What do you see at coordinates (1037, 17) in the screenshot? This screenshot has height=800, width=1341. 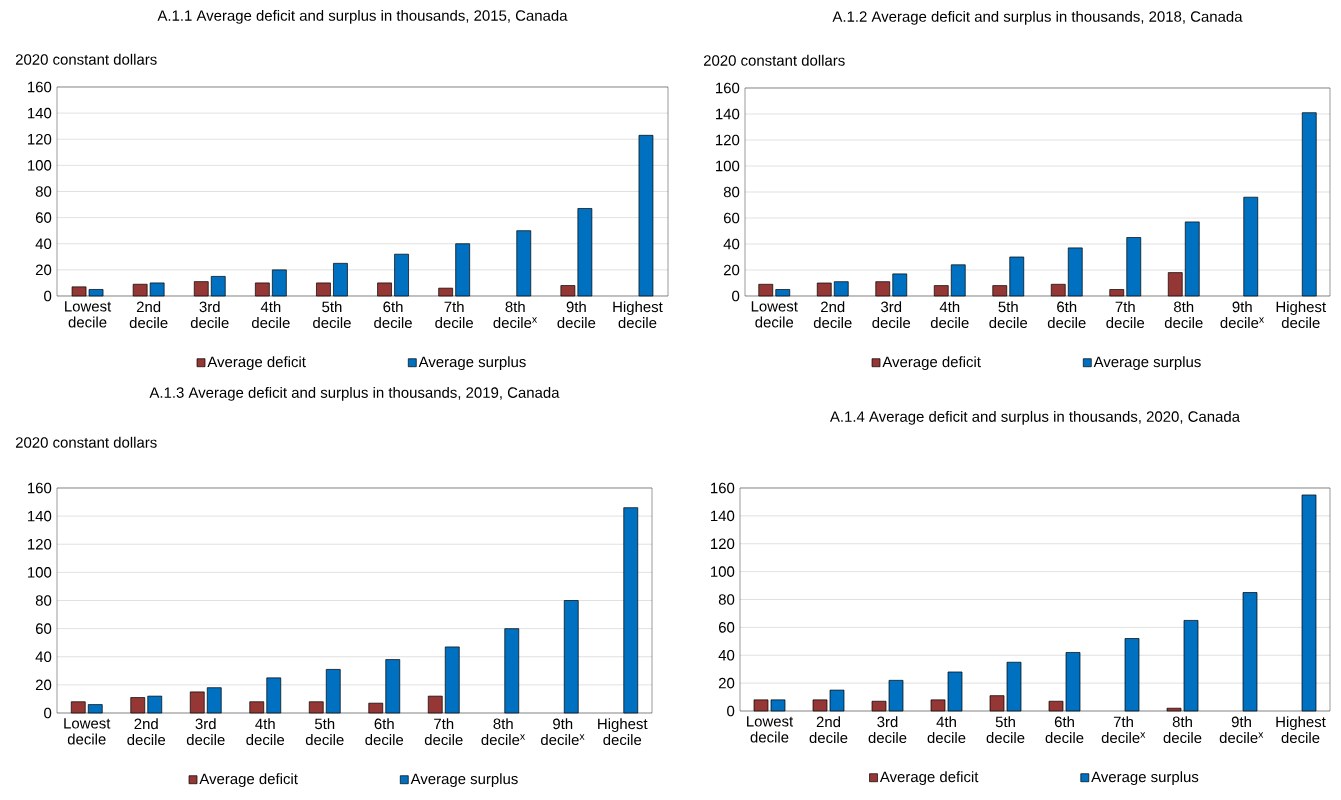 I see `chart-title: A.1.2 Average deficit and surplus in thousands, 2018, Canada` at bounding box center [1037, 17].